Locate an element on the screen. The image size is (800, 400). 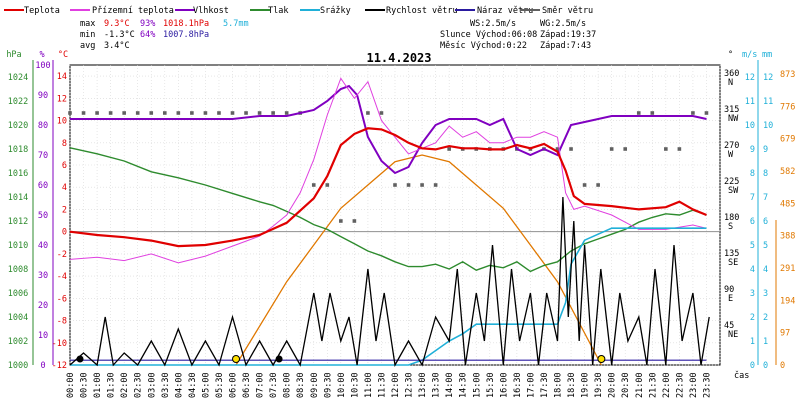
tick-mm: 3 is located at coordinates (765, 294).